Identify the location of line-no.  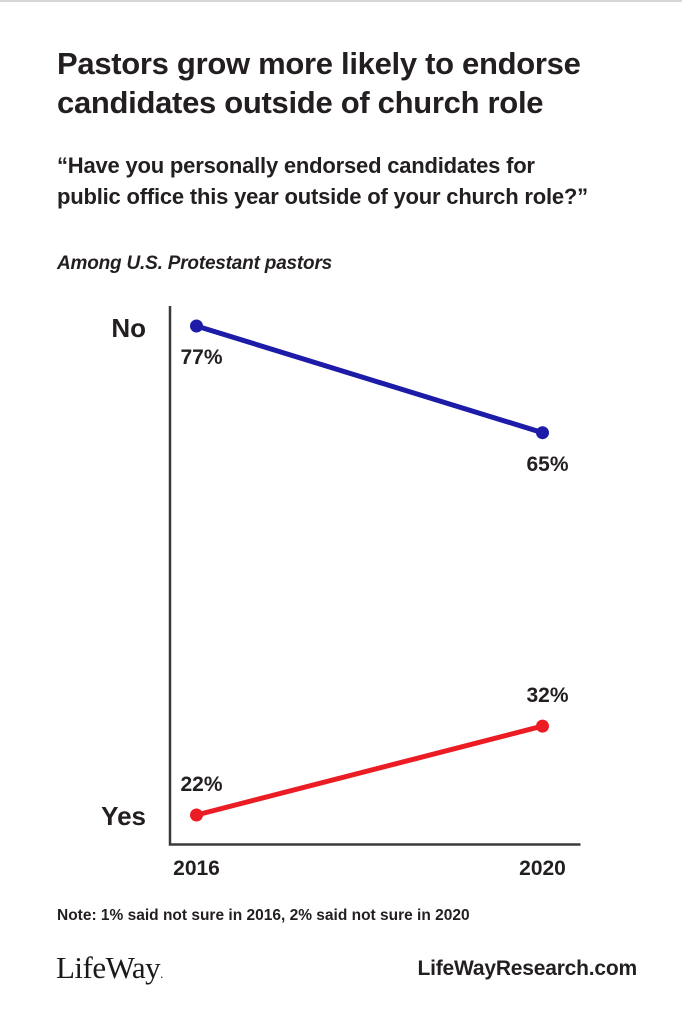
(369, 379).